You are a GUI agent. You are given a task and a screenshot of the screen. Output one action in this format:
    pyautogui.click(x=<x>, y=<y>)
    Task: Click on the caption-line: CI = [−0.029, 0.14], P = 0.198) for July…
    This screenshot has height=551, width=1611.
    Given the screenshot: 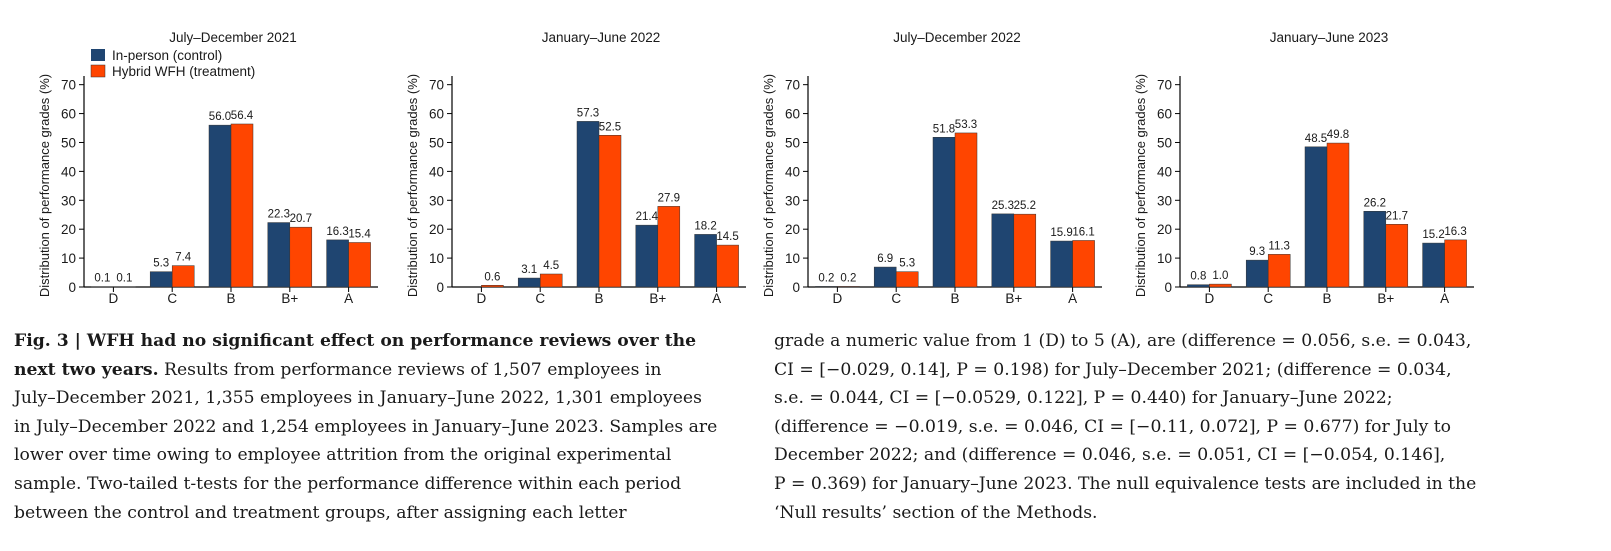 What is the action you would take?
    pyautogui.click(x=1113, y=369)
    